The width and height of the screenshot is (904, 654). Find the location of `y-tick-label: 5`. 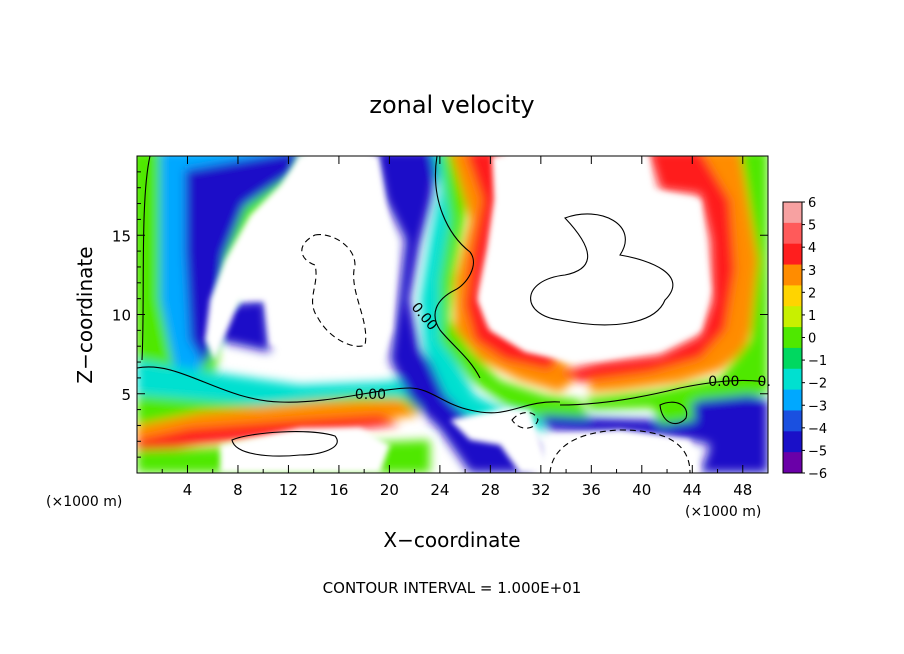

y-tick-label: 5 is located at coordinates (126, 395).